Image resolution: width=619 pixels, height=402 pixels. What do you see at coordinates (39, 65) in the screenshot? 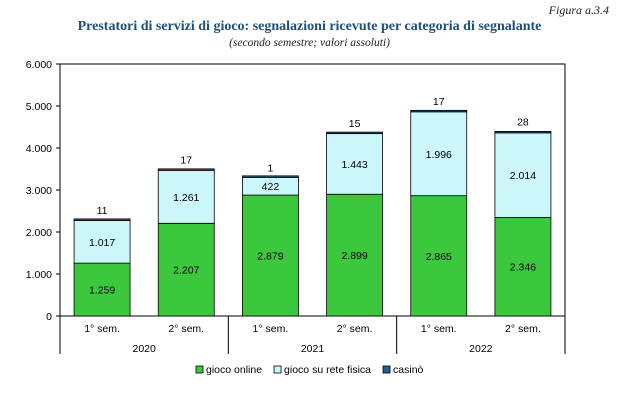
I see `y-tick-label: 6.000` at bounding box center [39, 65].